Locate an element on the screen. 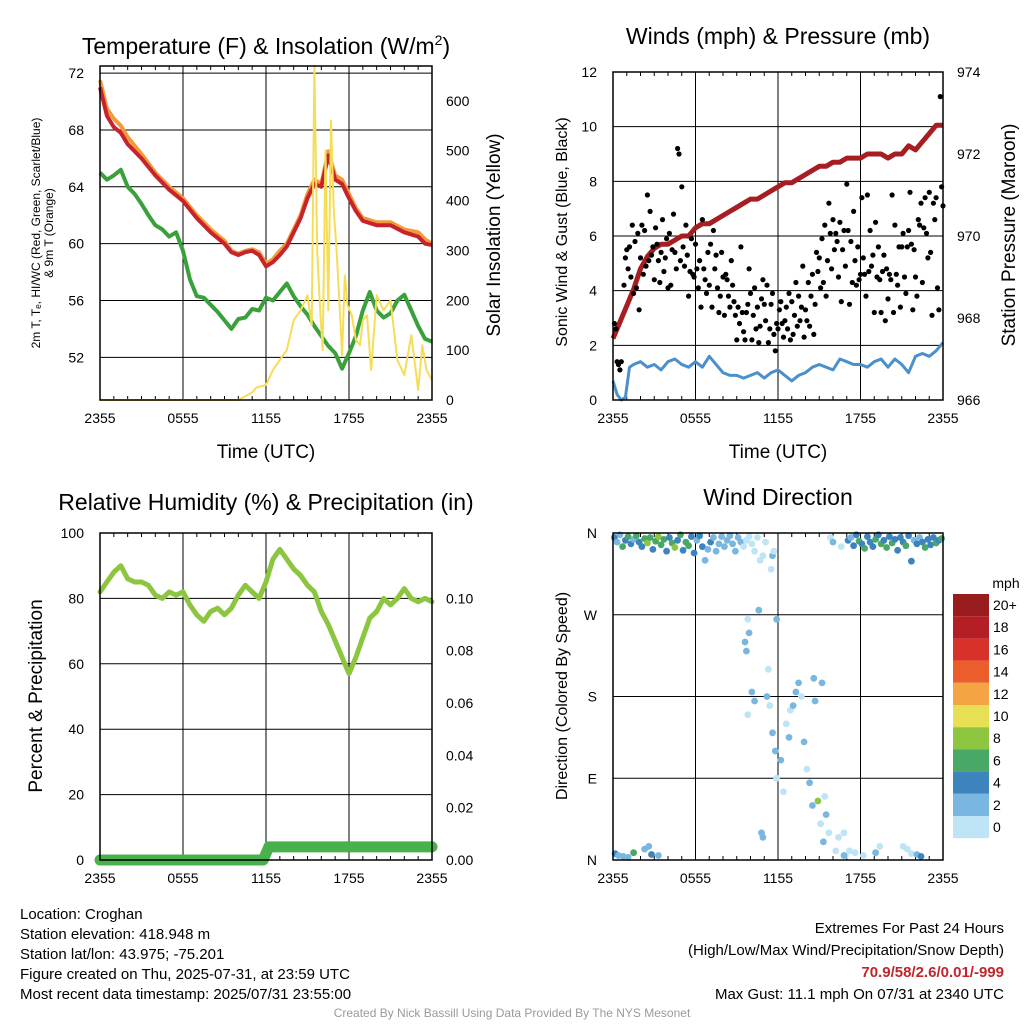  colorbar-label: 20+ is located at coordinates (1005, 605).